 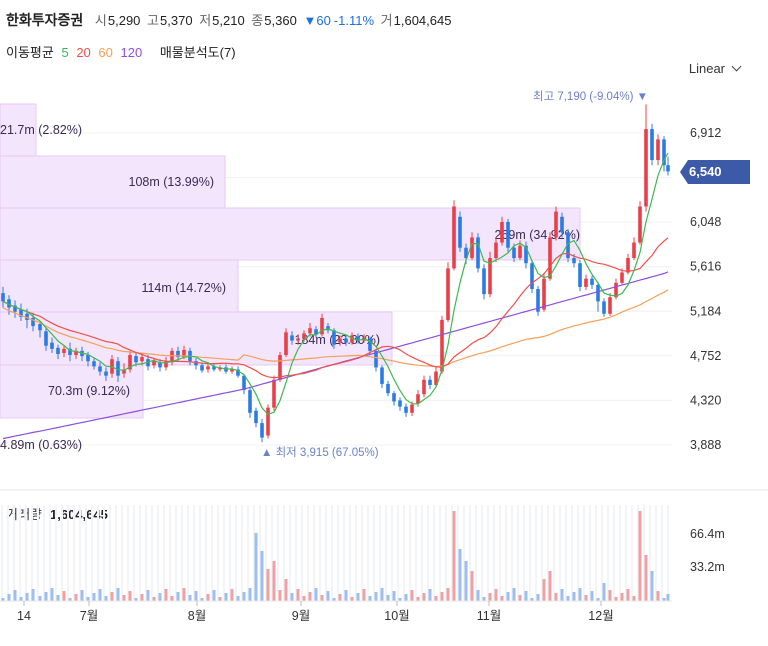 What do you see at coordinates (489, 616) in the screenshot?
I see `x-tick-label: 11월` at bounding box center [489, 616].